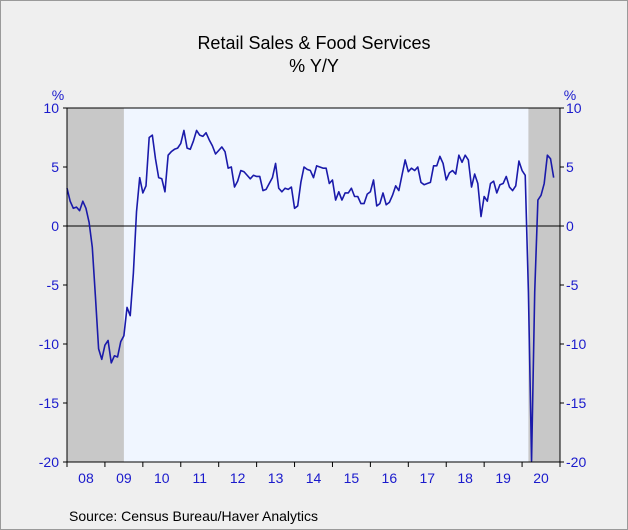 The image size is (628, 530). Describe the element at coordinates (86, 478) in the screenshot. I see `x-tick-label: 08` at that location.